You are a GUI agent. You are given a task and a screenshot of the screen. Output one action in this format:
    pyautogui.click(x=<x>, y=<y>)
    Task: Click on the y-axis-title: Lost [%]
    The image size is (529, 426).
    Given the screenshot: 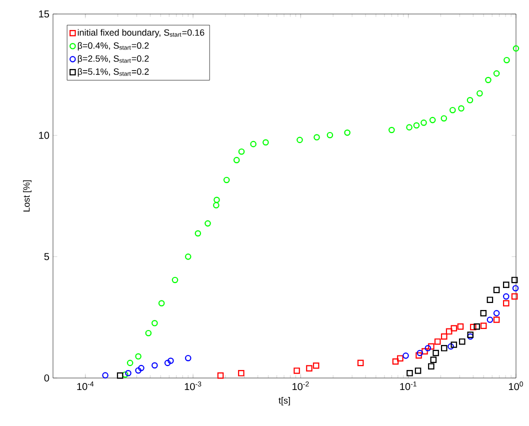 What is the action you would take?
    pyautogui.click(x=27, y=196)
    